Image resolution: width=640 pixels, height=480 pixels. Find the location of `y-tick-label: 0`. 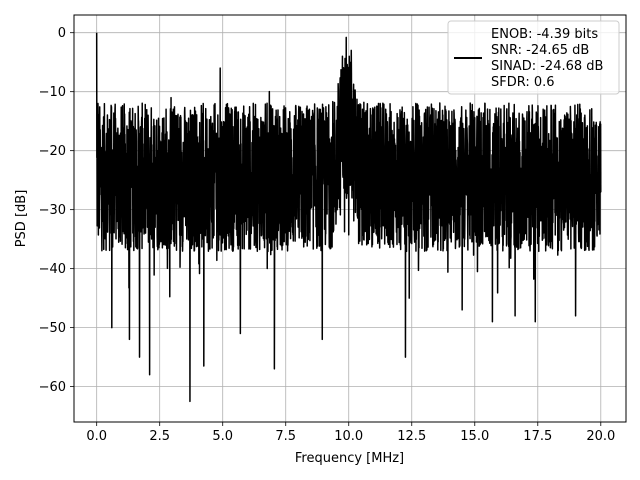

y-tick-label: 0 is located at coordinates (62, 33).